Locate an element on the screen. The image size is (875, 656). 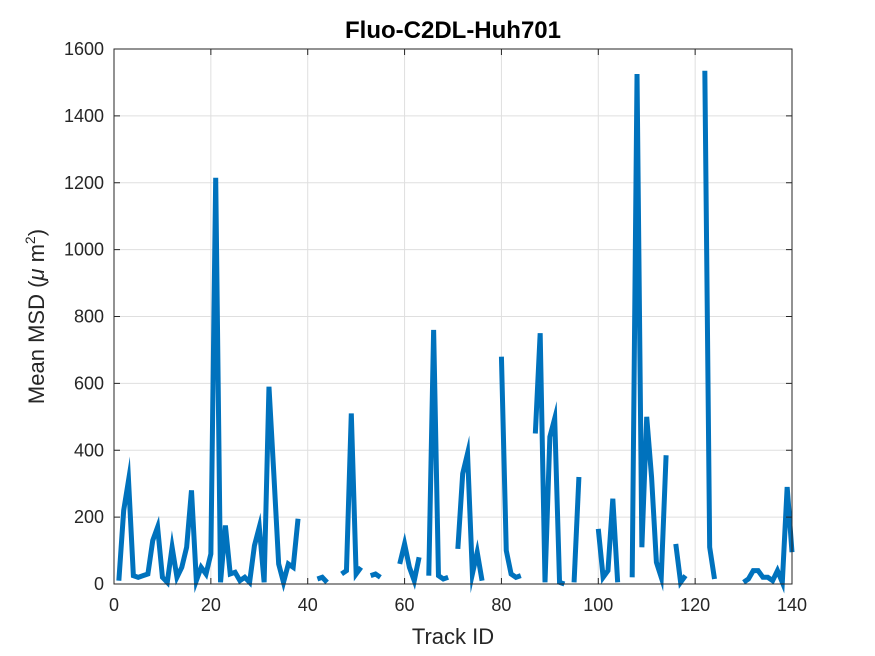
y-axis-label-superscript: 2 is located at coordinates (30, 240).